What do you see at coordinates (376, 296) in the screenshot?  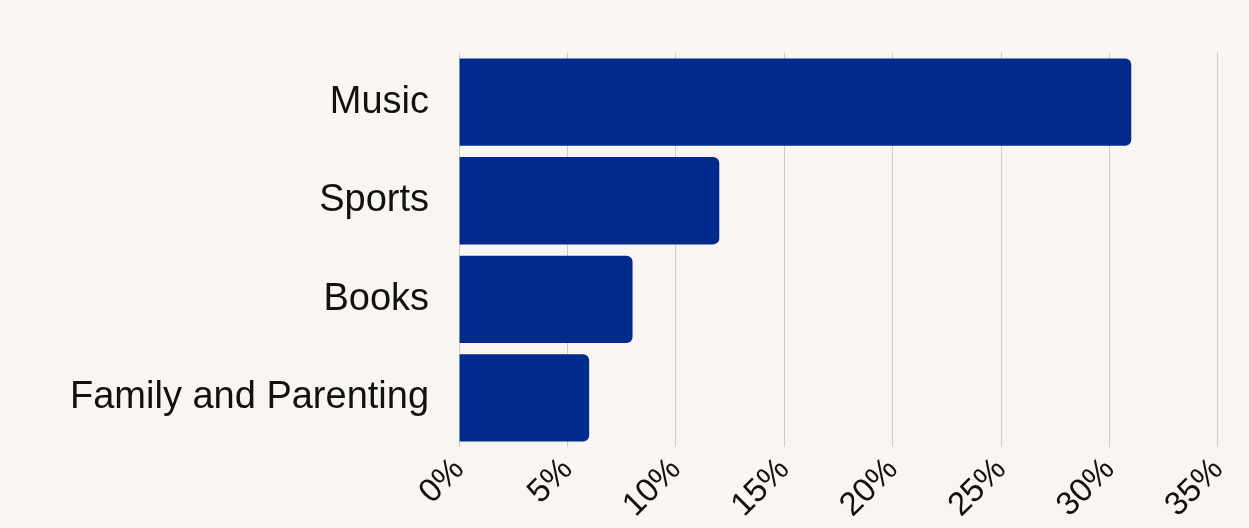 I see `y-tick-label: Books` at bounding box center [376, 296].